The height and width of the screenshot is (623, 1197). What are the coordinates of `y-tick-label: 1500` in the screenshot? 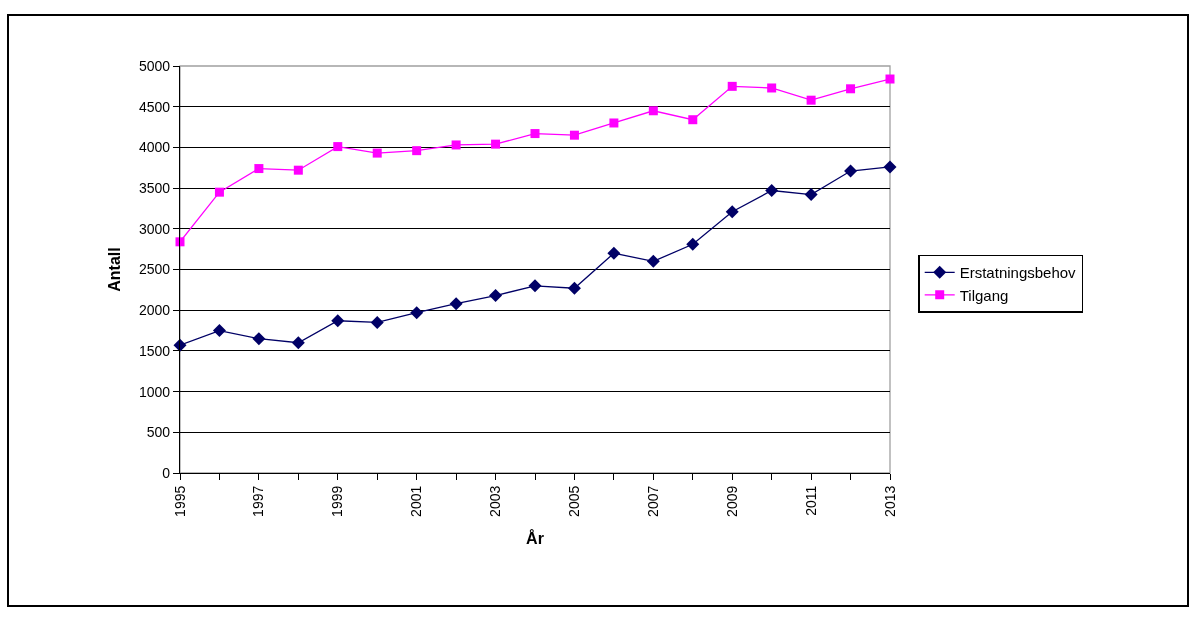 It's located at (154, 350).